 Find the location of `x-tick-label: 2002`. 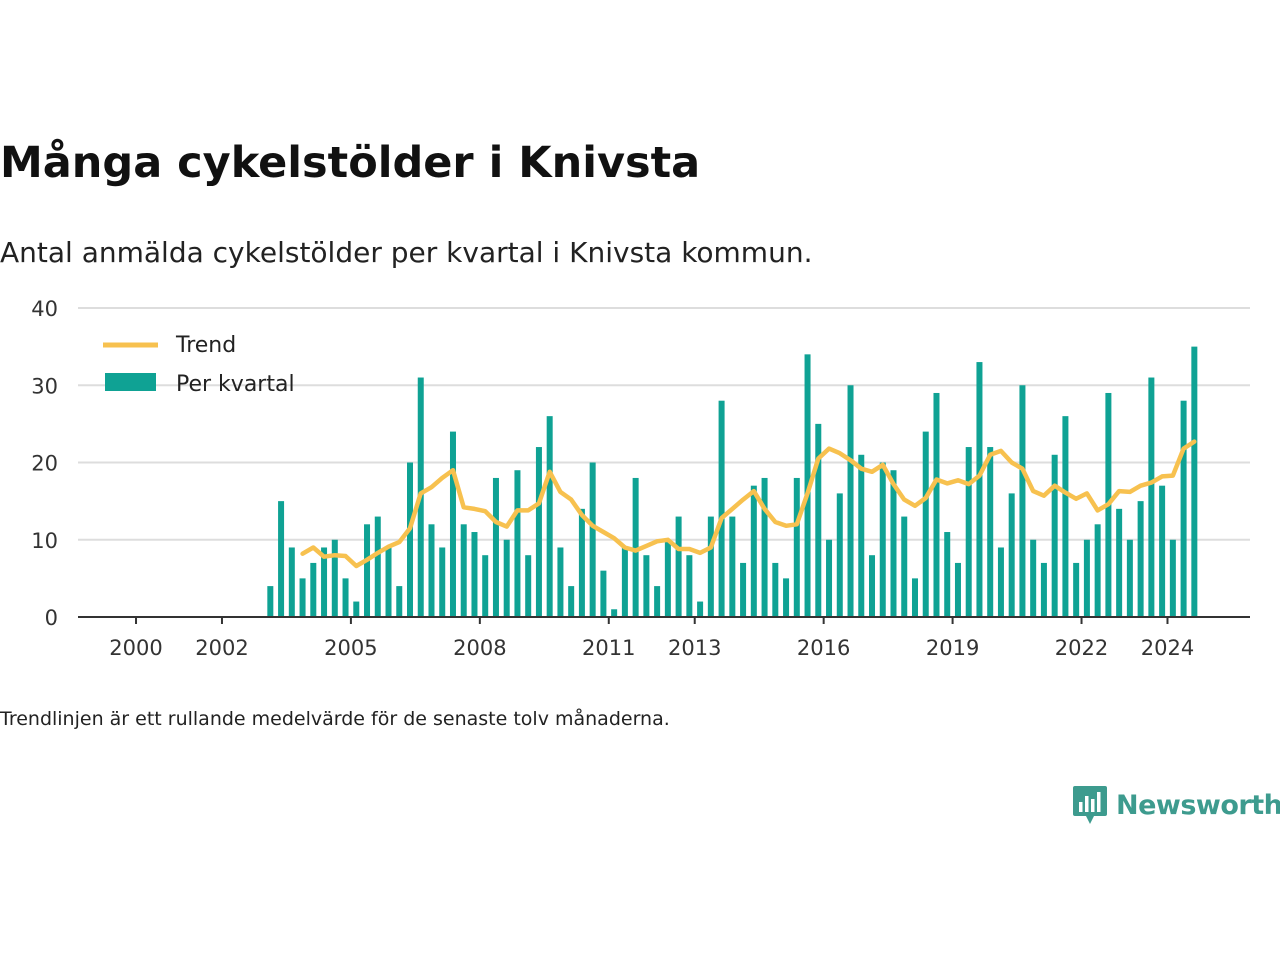

x-tick-label: 2002 is located at coordinates (221, 648).